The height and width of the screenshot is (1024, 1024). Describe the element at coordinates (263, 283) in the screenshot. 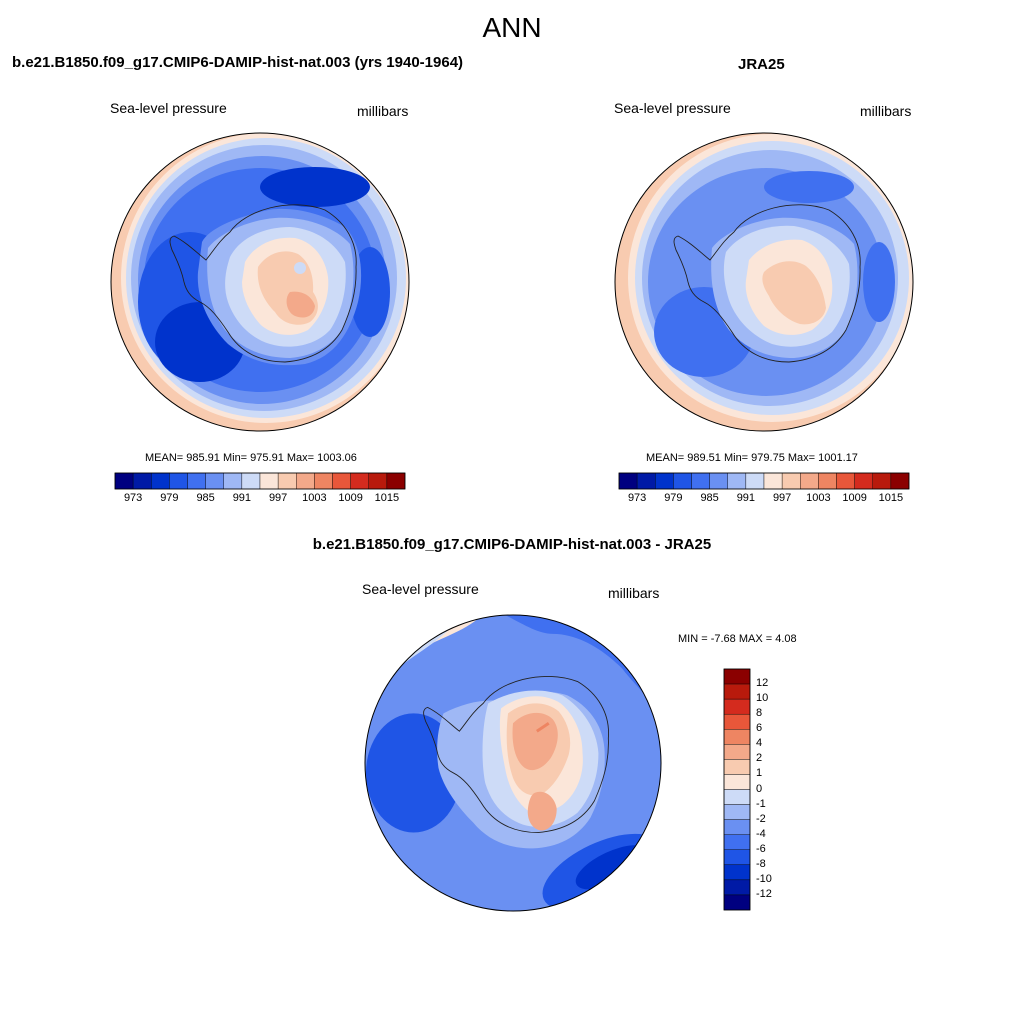

I see `map-model-coastline` at that location.